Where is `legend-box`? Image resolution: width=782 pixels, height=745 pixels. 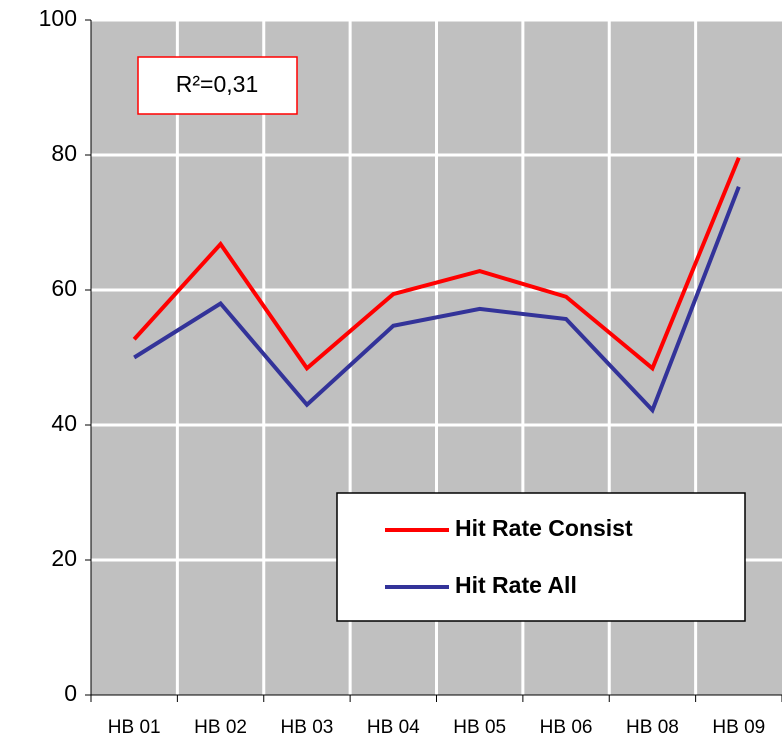
legend-box is located at coordinates (541, 557).